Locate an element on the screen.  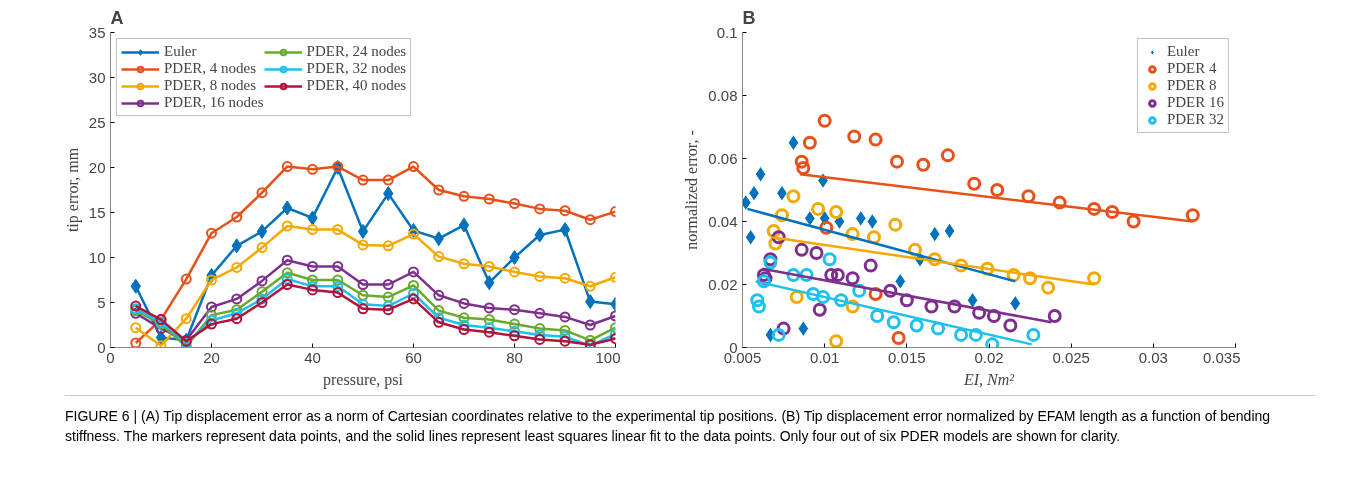
legend-label: PDER, 4 nodes is located at coordinates (210, 68).